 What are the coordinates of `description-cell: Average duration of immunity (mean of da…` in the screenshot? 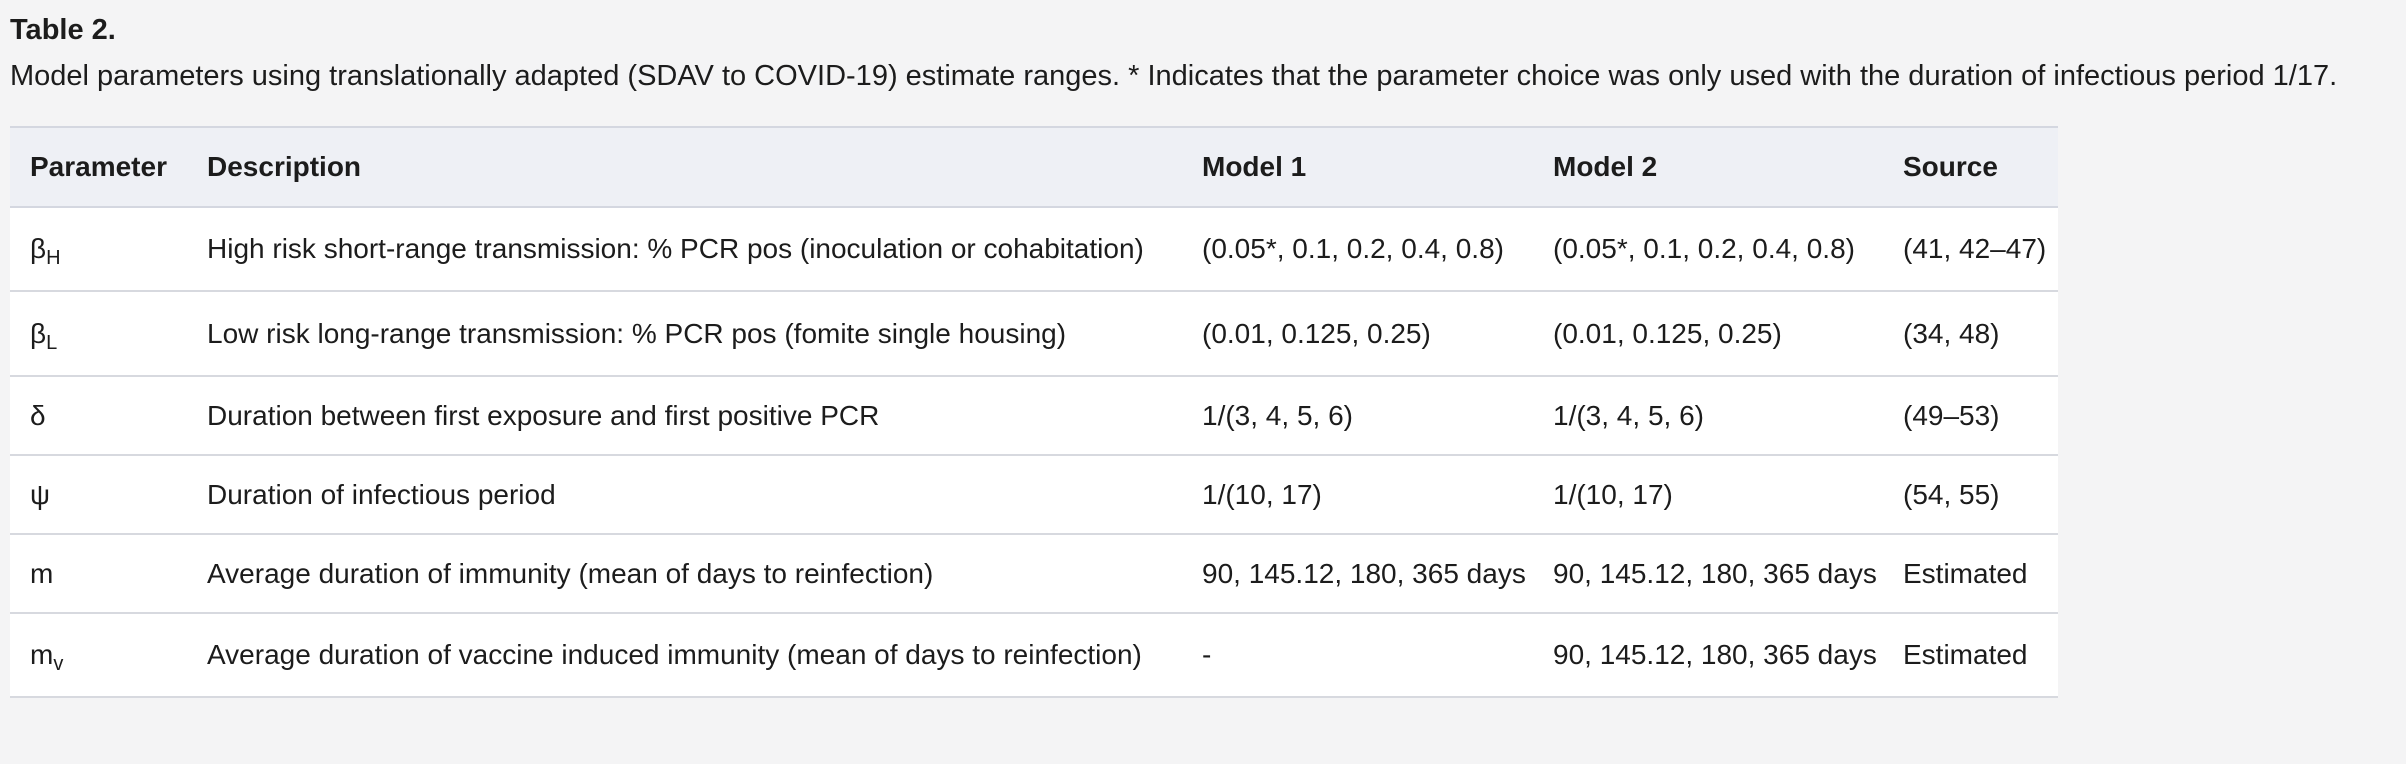 It's located at (570, 573).